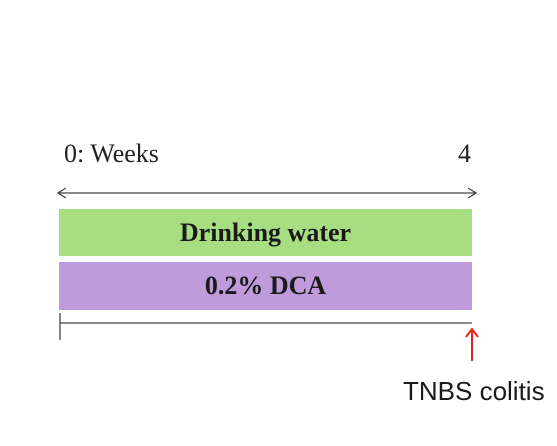 This screenshot has width=557, height=446. I want to click on tnbs-colitis-label: TNBS colitis, so click(474, 391).